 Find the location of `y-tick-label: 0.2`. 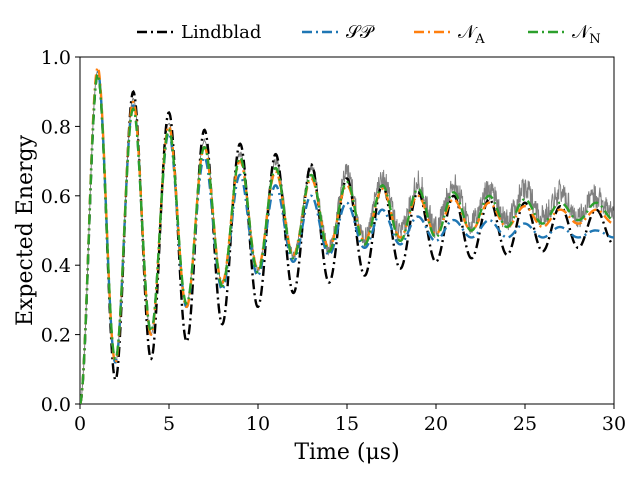

y-tick-label: 0.2 is located at coordinates (56, 336).